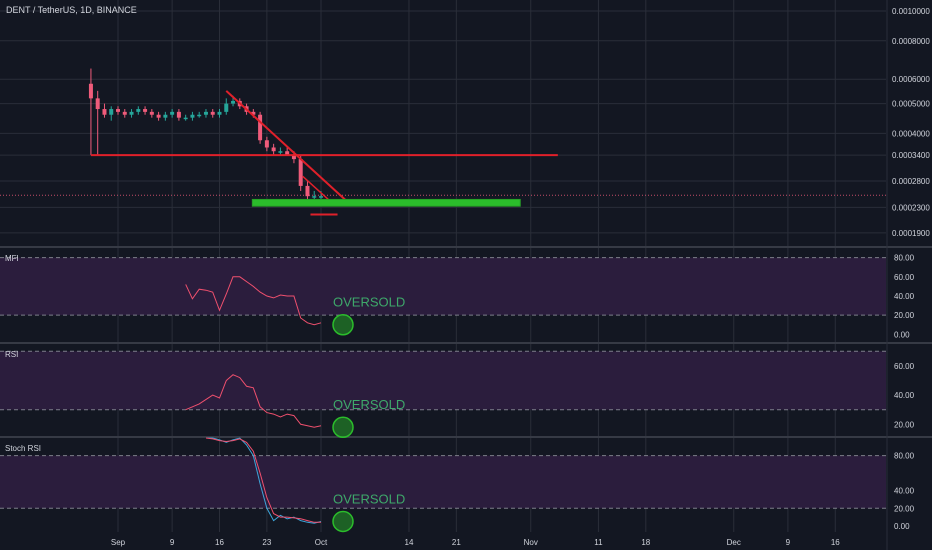  What do you see at coordinates (911, 181) in the screenshot?
I see `price-tick-label: 0.0002800` at bounding box center [911, 181].